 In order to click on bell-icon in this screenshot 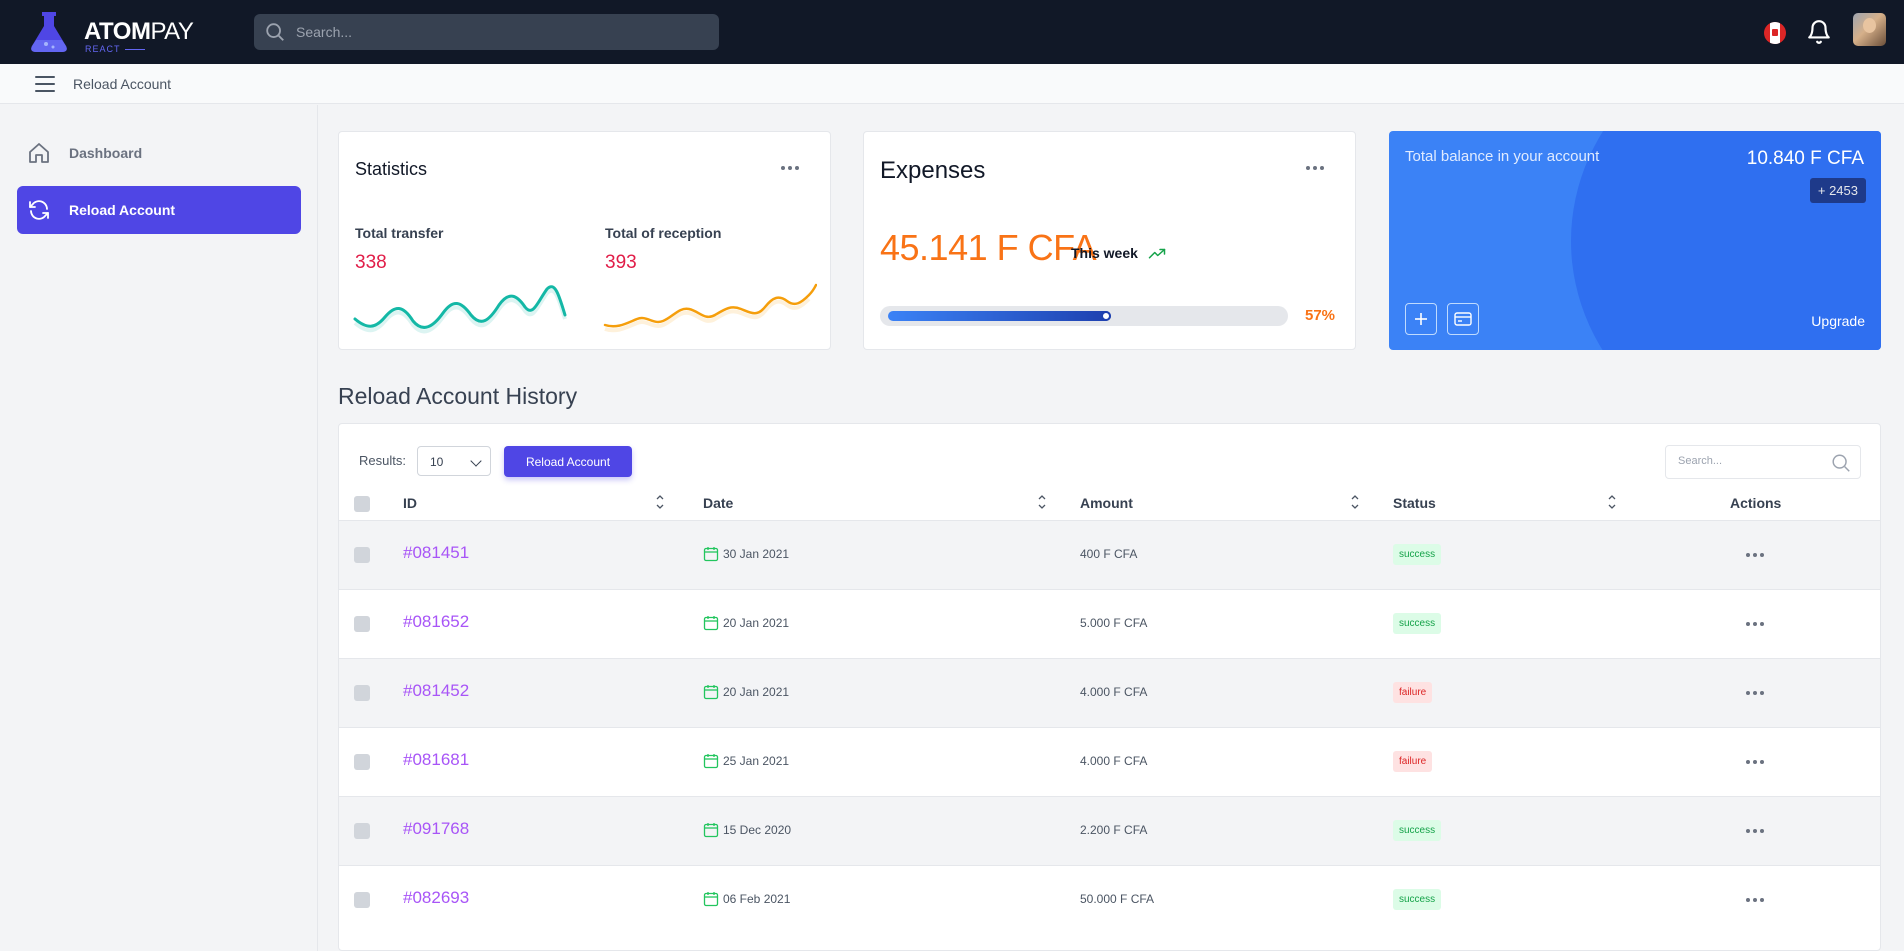, I will do `click(1819, 32)`.